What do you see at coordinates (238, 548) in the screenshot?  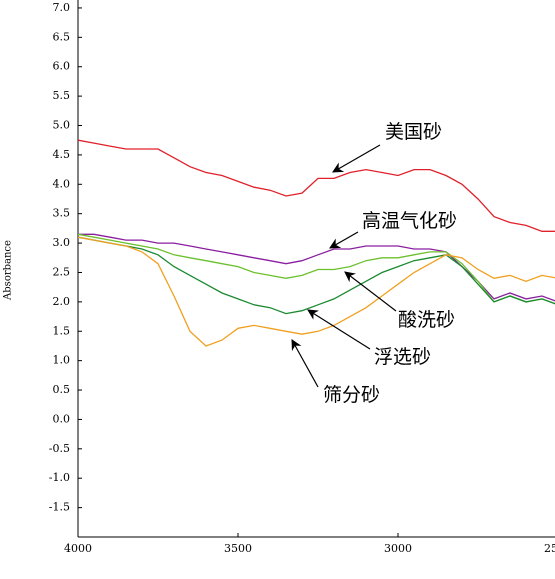 I see `x-tick-label: 3500` at bounding box center [238, 548].